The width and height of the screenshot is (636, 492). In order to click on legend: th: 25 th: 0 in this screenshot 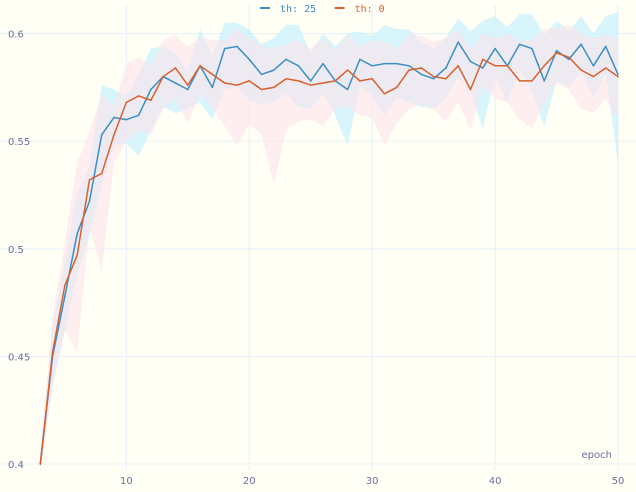, I will do `click(322, 9)`.